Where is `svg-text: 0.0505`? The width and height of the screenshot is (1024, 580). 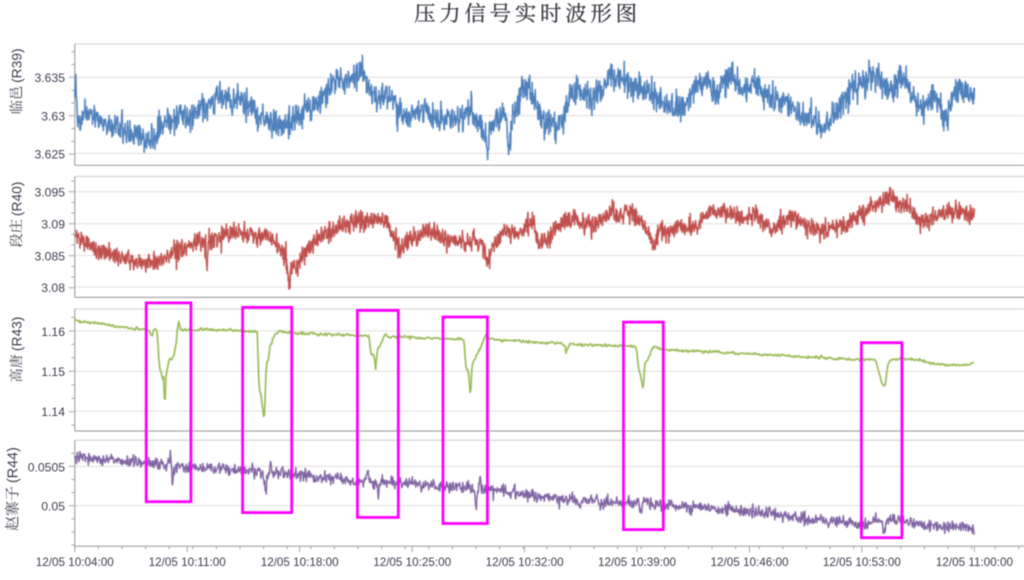 svg-text: 0.0505 is located at coordinates (46, 467).